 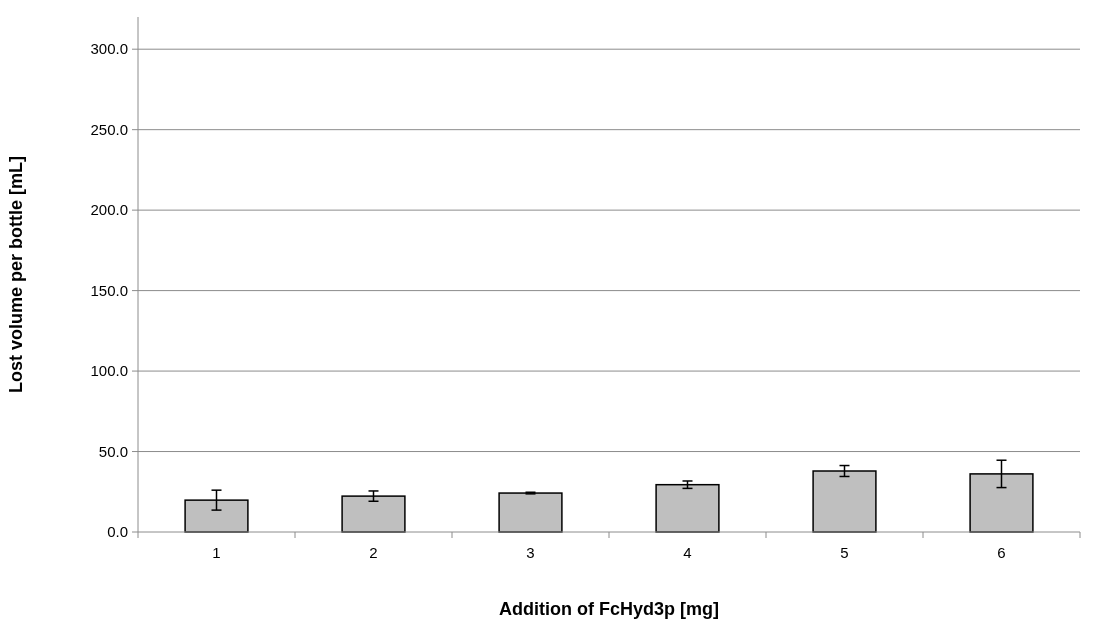 I want to click on y-tick-label: 250.0, so click(x=109, y=129).